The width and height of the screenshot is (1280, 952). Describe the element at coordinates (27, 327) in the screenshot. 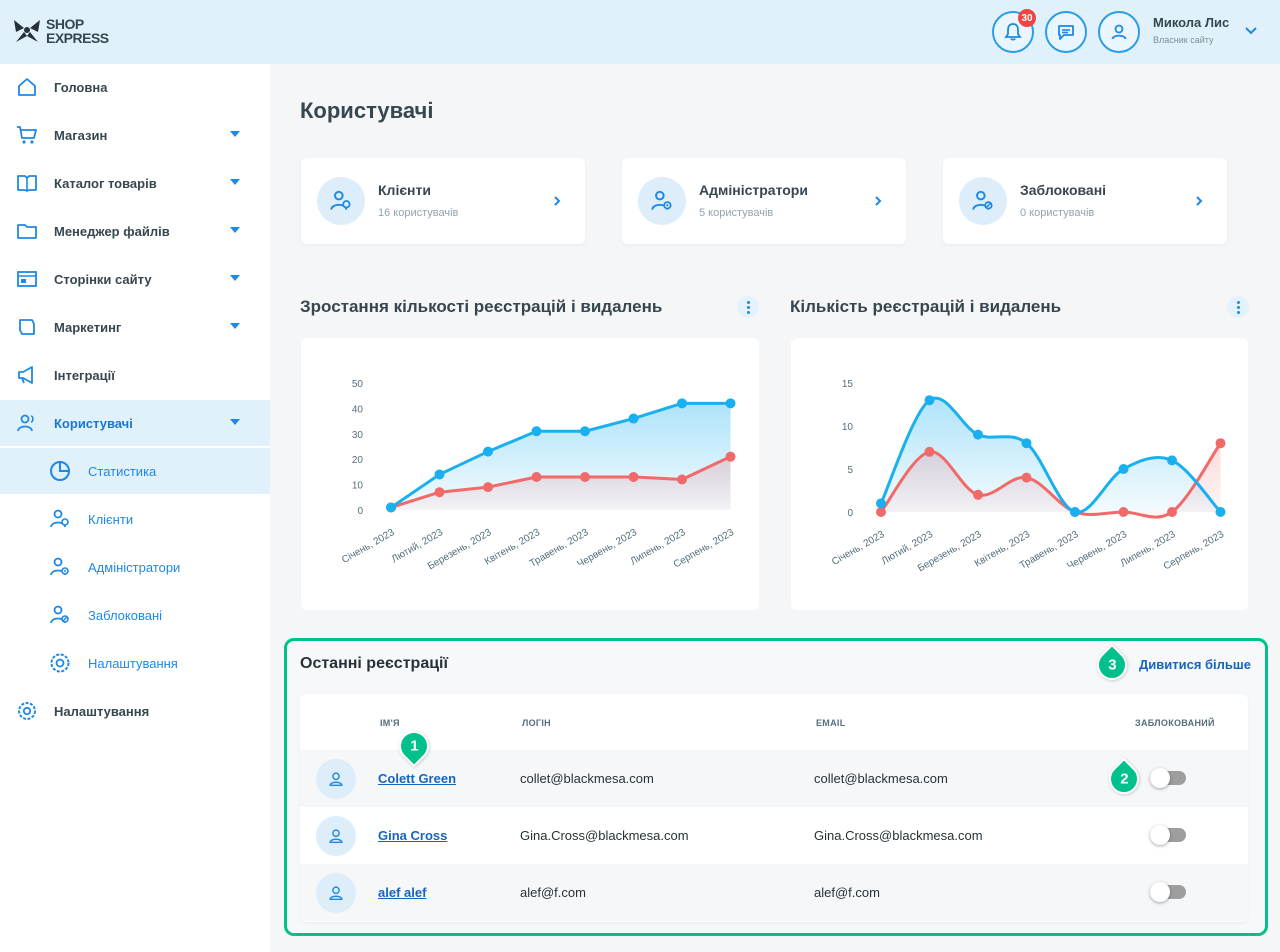

I see `marketing-icon` at that location.